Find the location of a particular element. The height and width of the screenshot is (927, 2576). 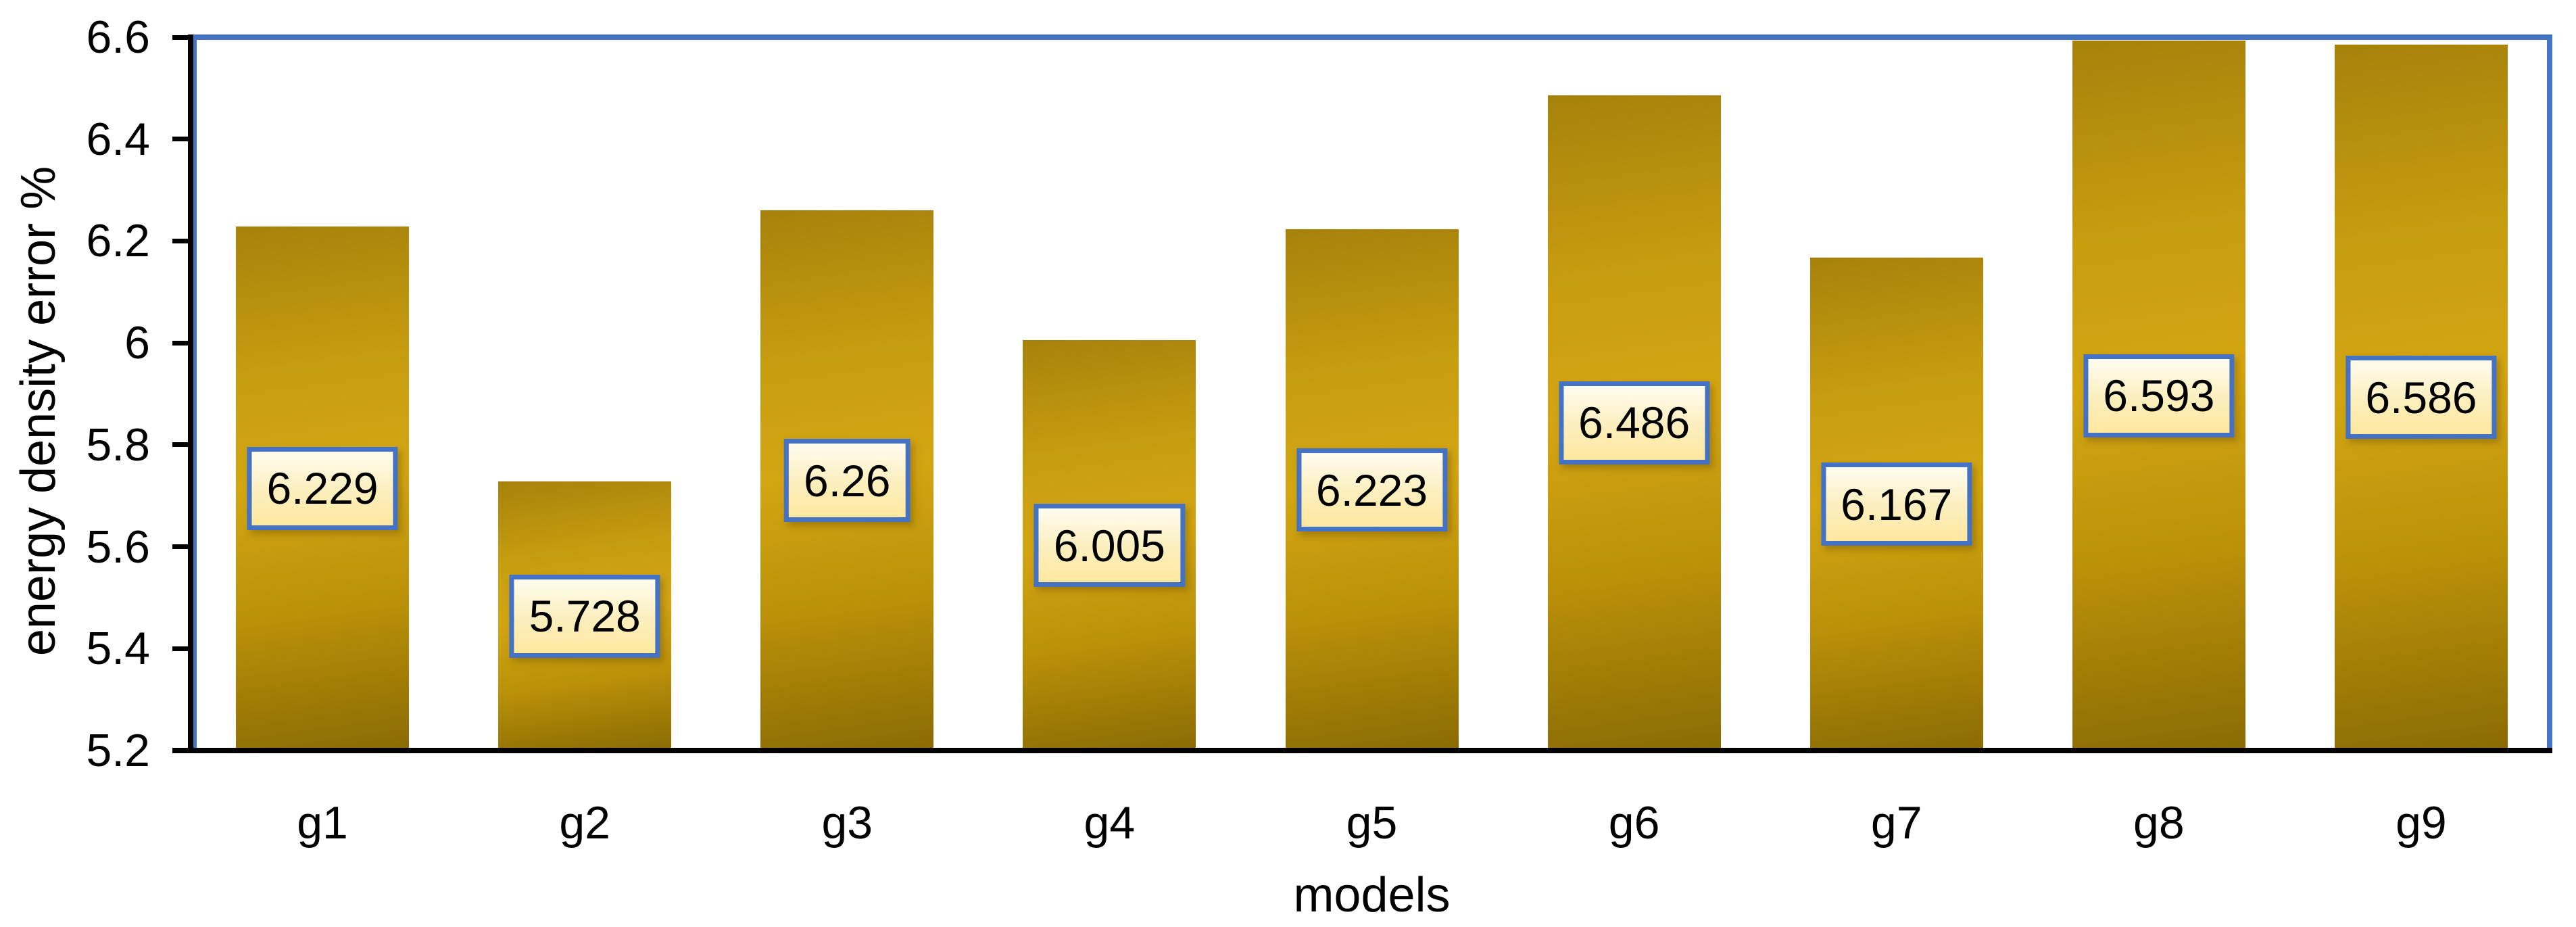

bar-value-label: 6.586 is located at coordinates (2421, 398).